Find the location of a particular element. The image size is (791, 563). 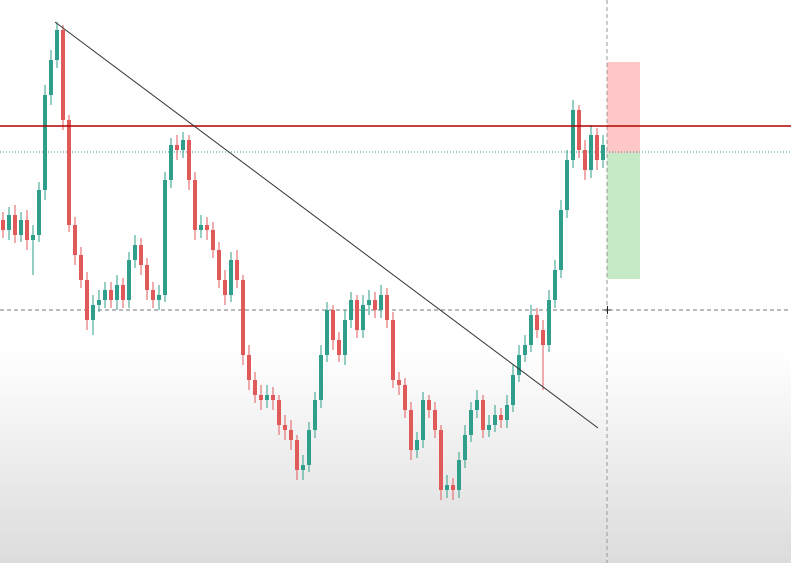

crosshair-cursor is located at coordinates (607, 310).